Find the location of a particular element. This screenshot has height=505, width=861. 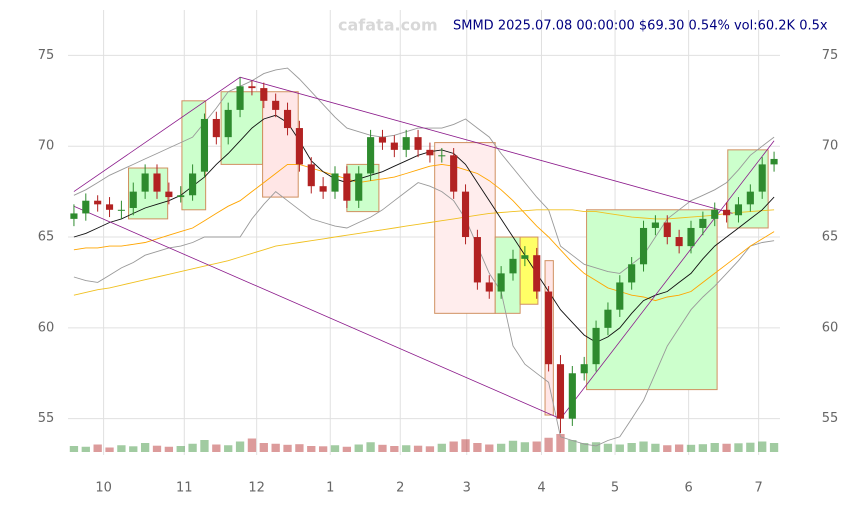

range-box is located at coordinates (280, 144).